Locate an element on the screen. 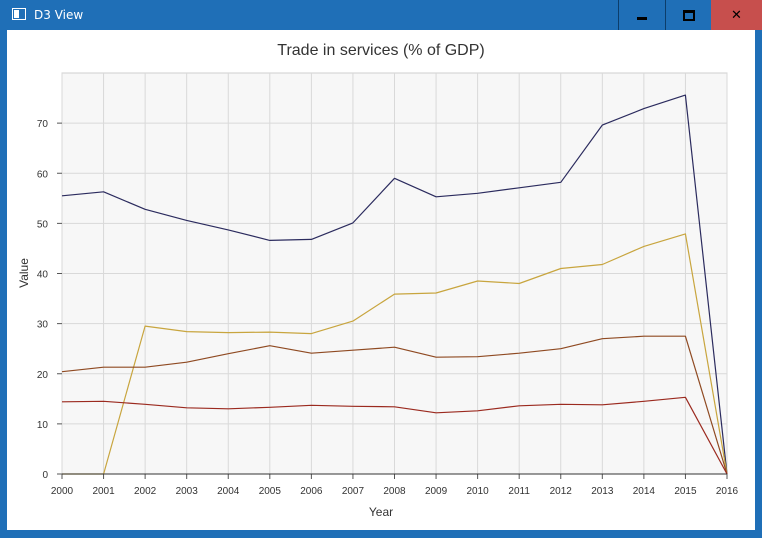 The width and height of the screenshot is (762, 538). x-tick-label: 2007 is located at coordinates (353, 491).